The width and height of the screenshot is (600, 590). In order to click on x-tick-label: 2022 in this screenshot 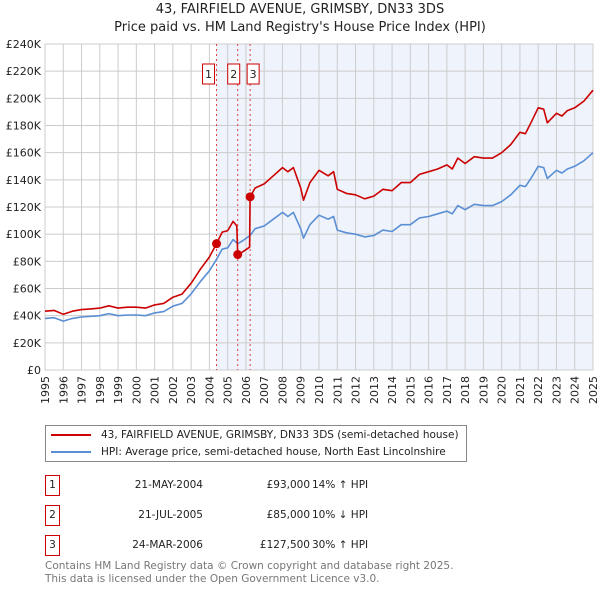, I will do `click(538, 390)`.